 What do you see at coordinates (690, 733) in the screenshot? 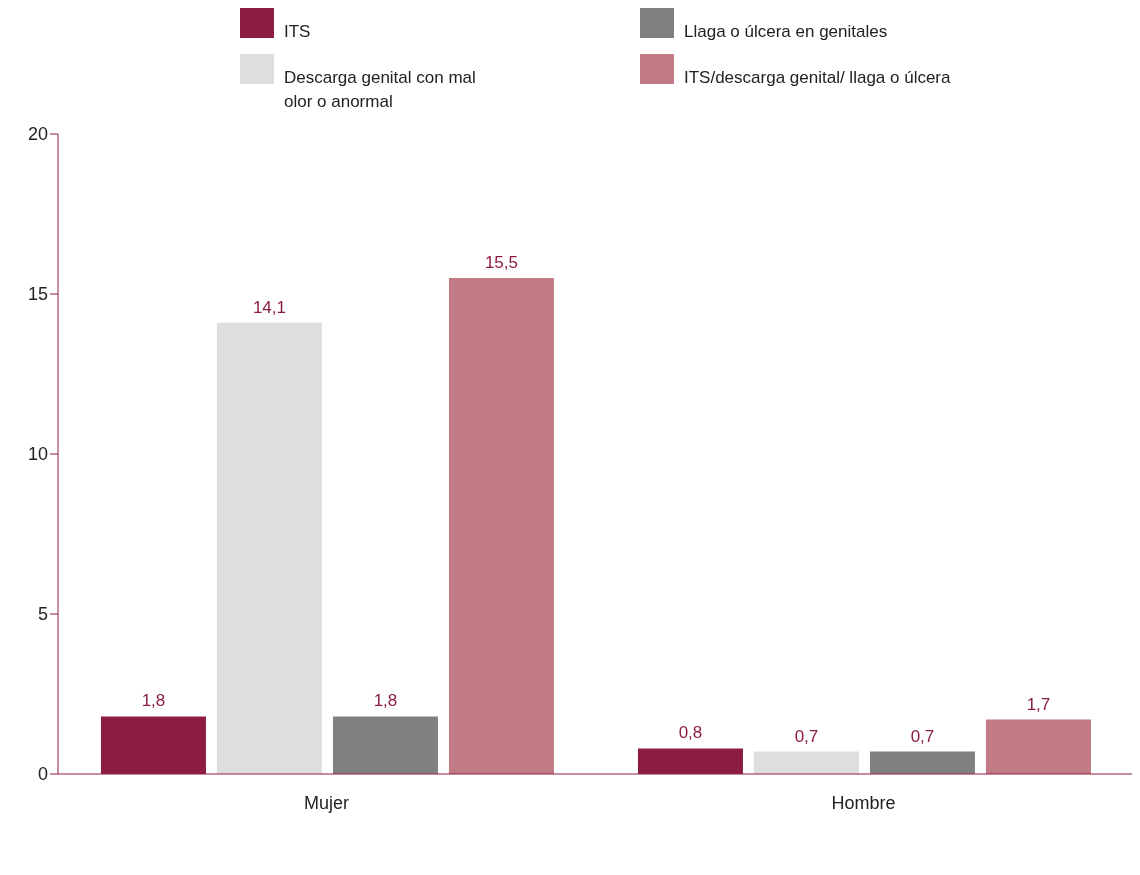
I see `data-label: 0,8` at bounding box center [690, 733].